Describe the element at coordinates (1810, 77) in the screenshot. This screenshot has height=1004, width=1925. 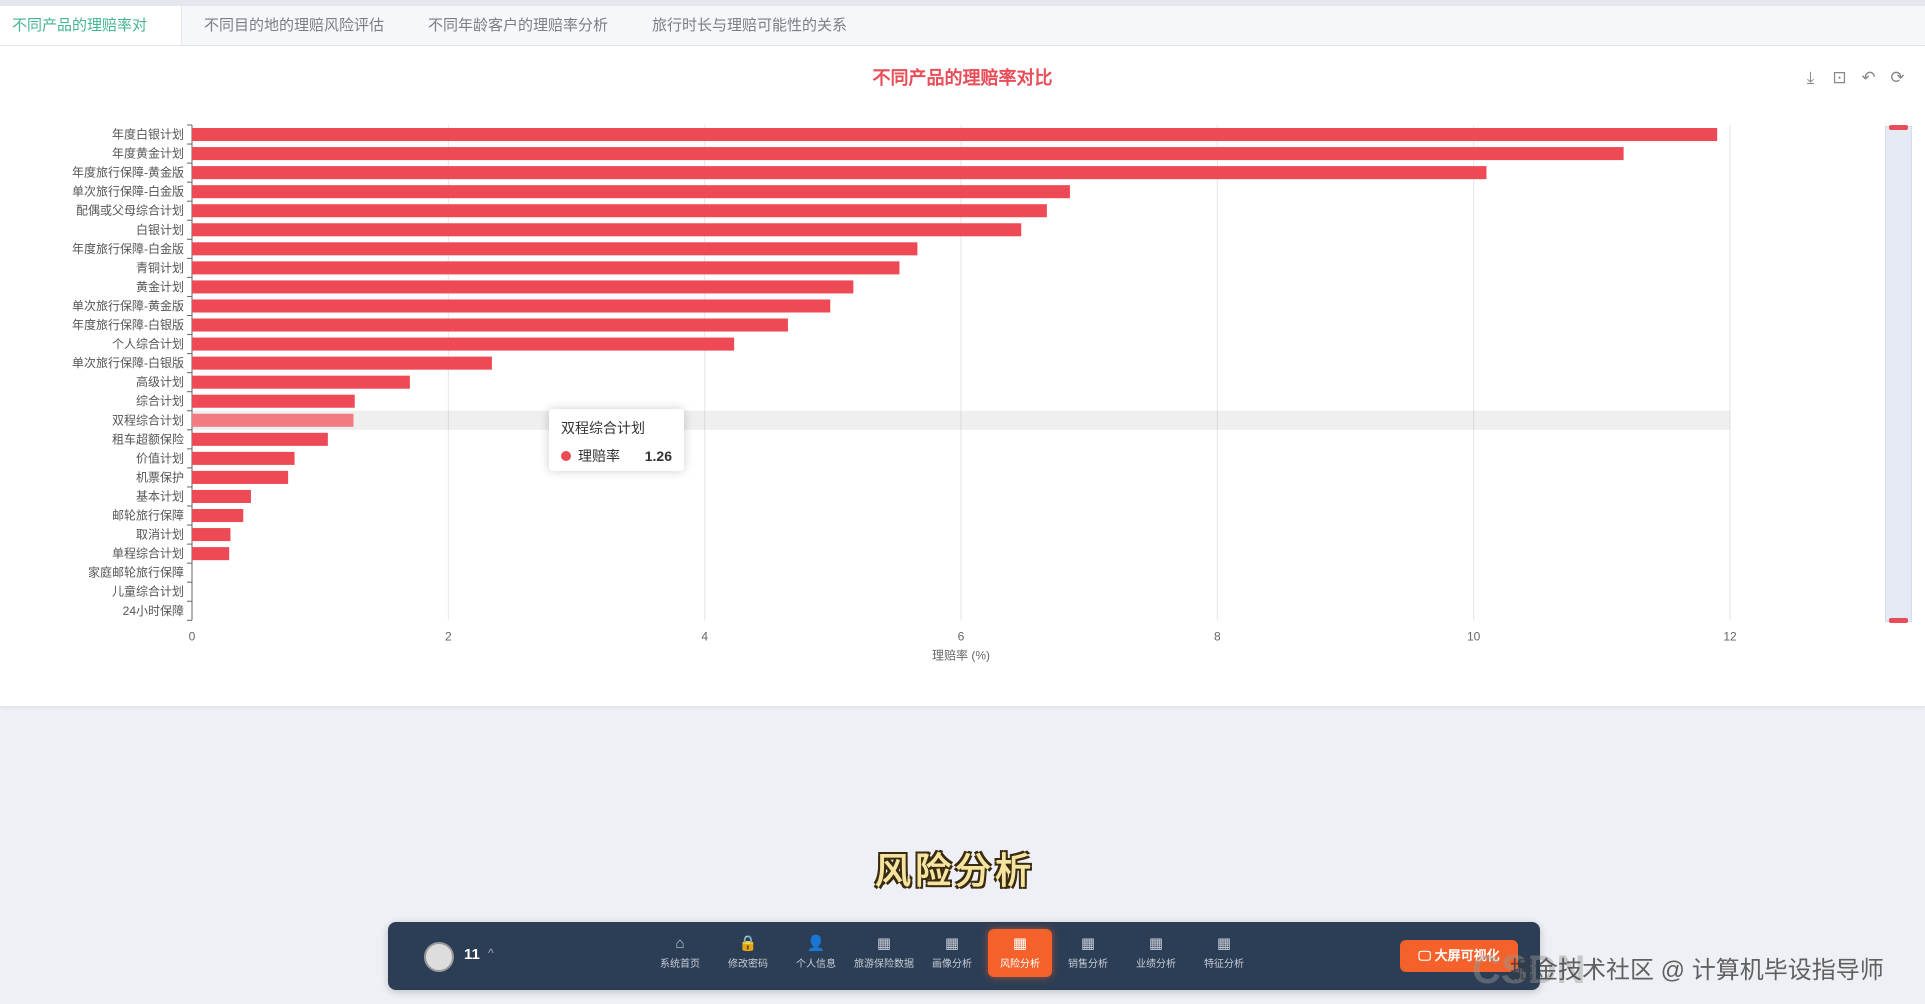
I see `download-icon: ⤓` at that location.